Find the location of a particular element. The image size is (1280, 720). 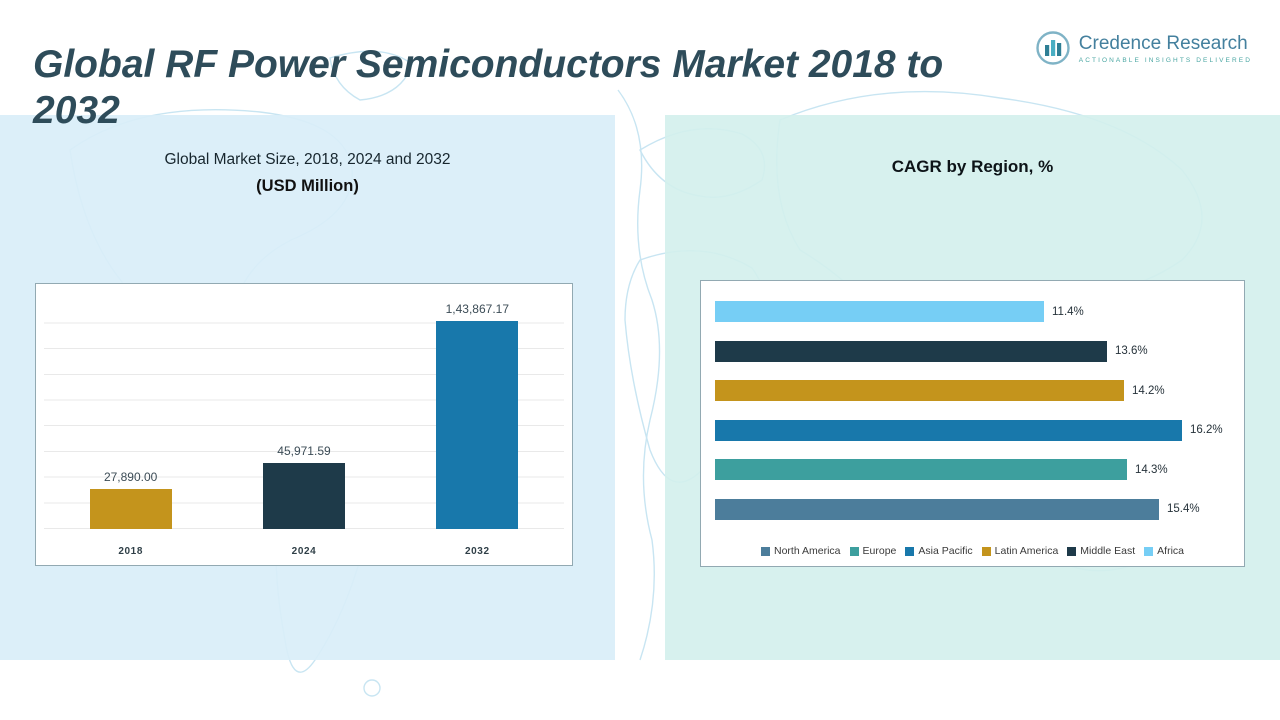

legend-label: Latin America is located at coordinates (1026, 551).